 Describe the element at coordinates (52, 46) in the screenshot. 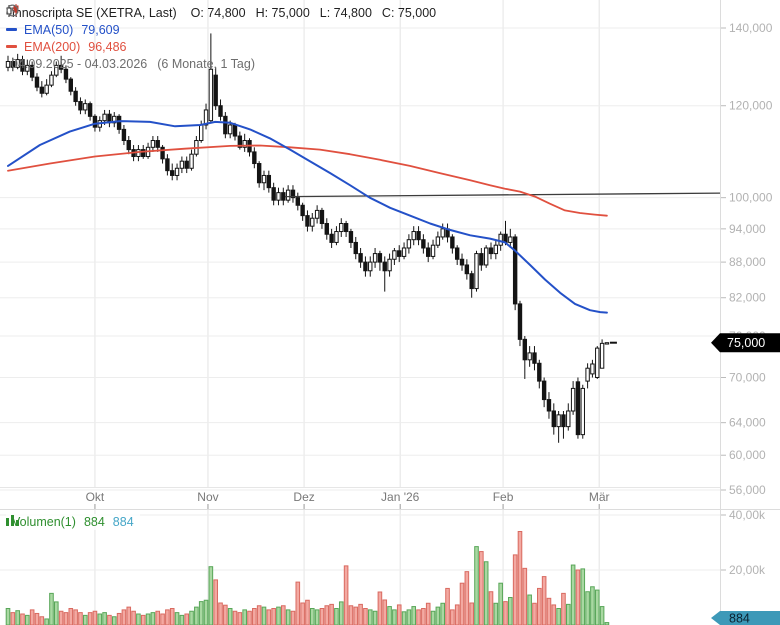

I see `ema200-label: EMA(200)` at that location.